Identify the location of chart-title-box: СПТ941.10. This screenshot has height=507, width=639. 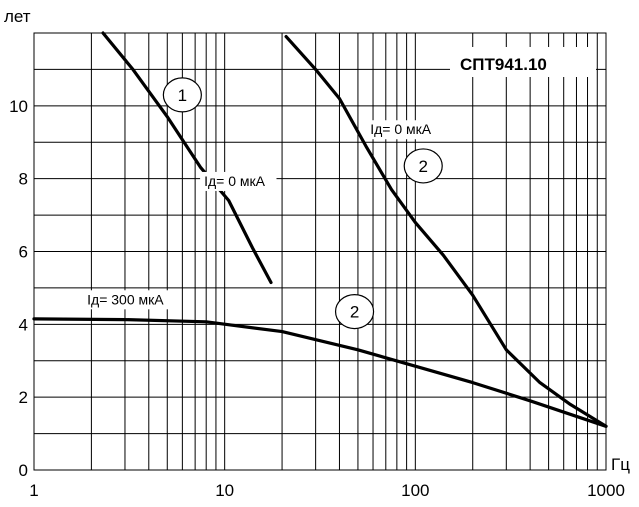
(523, 62).